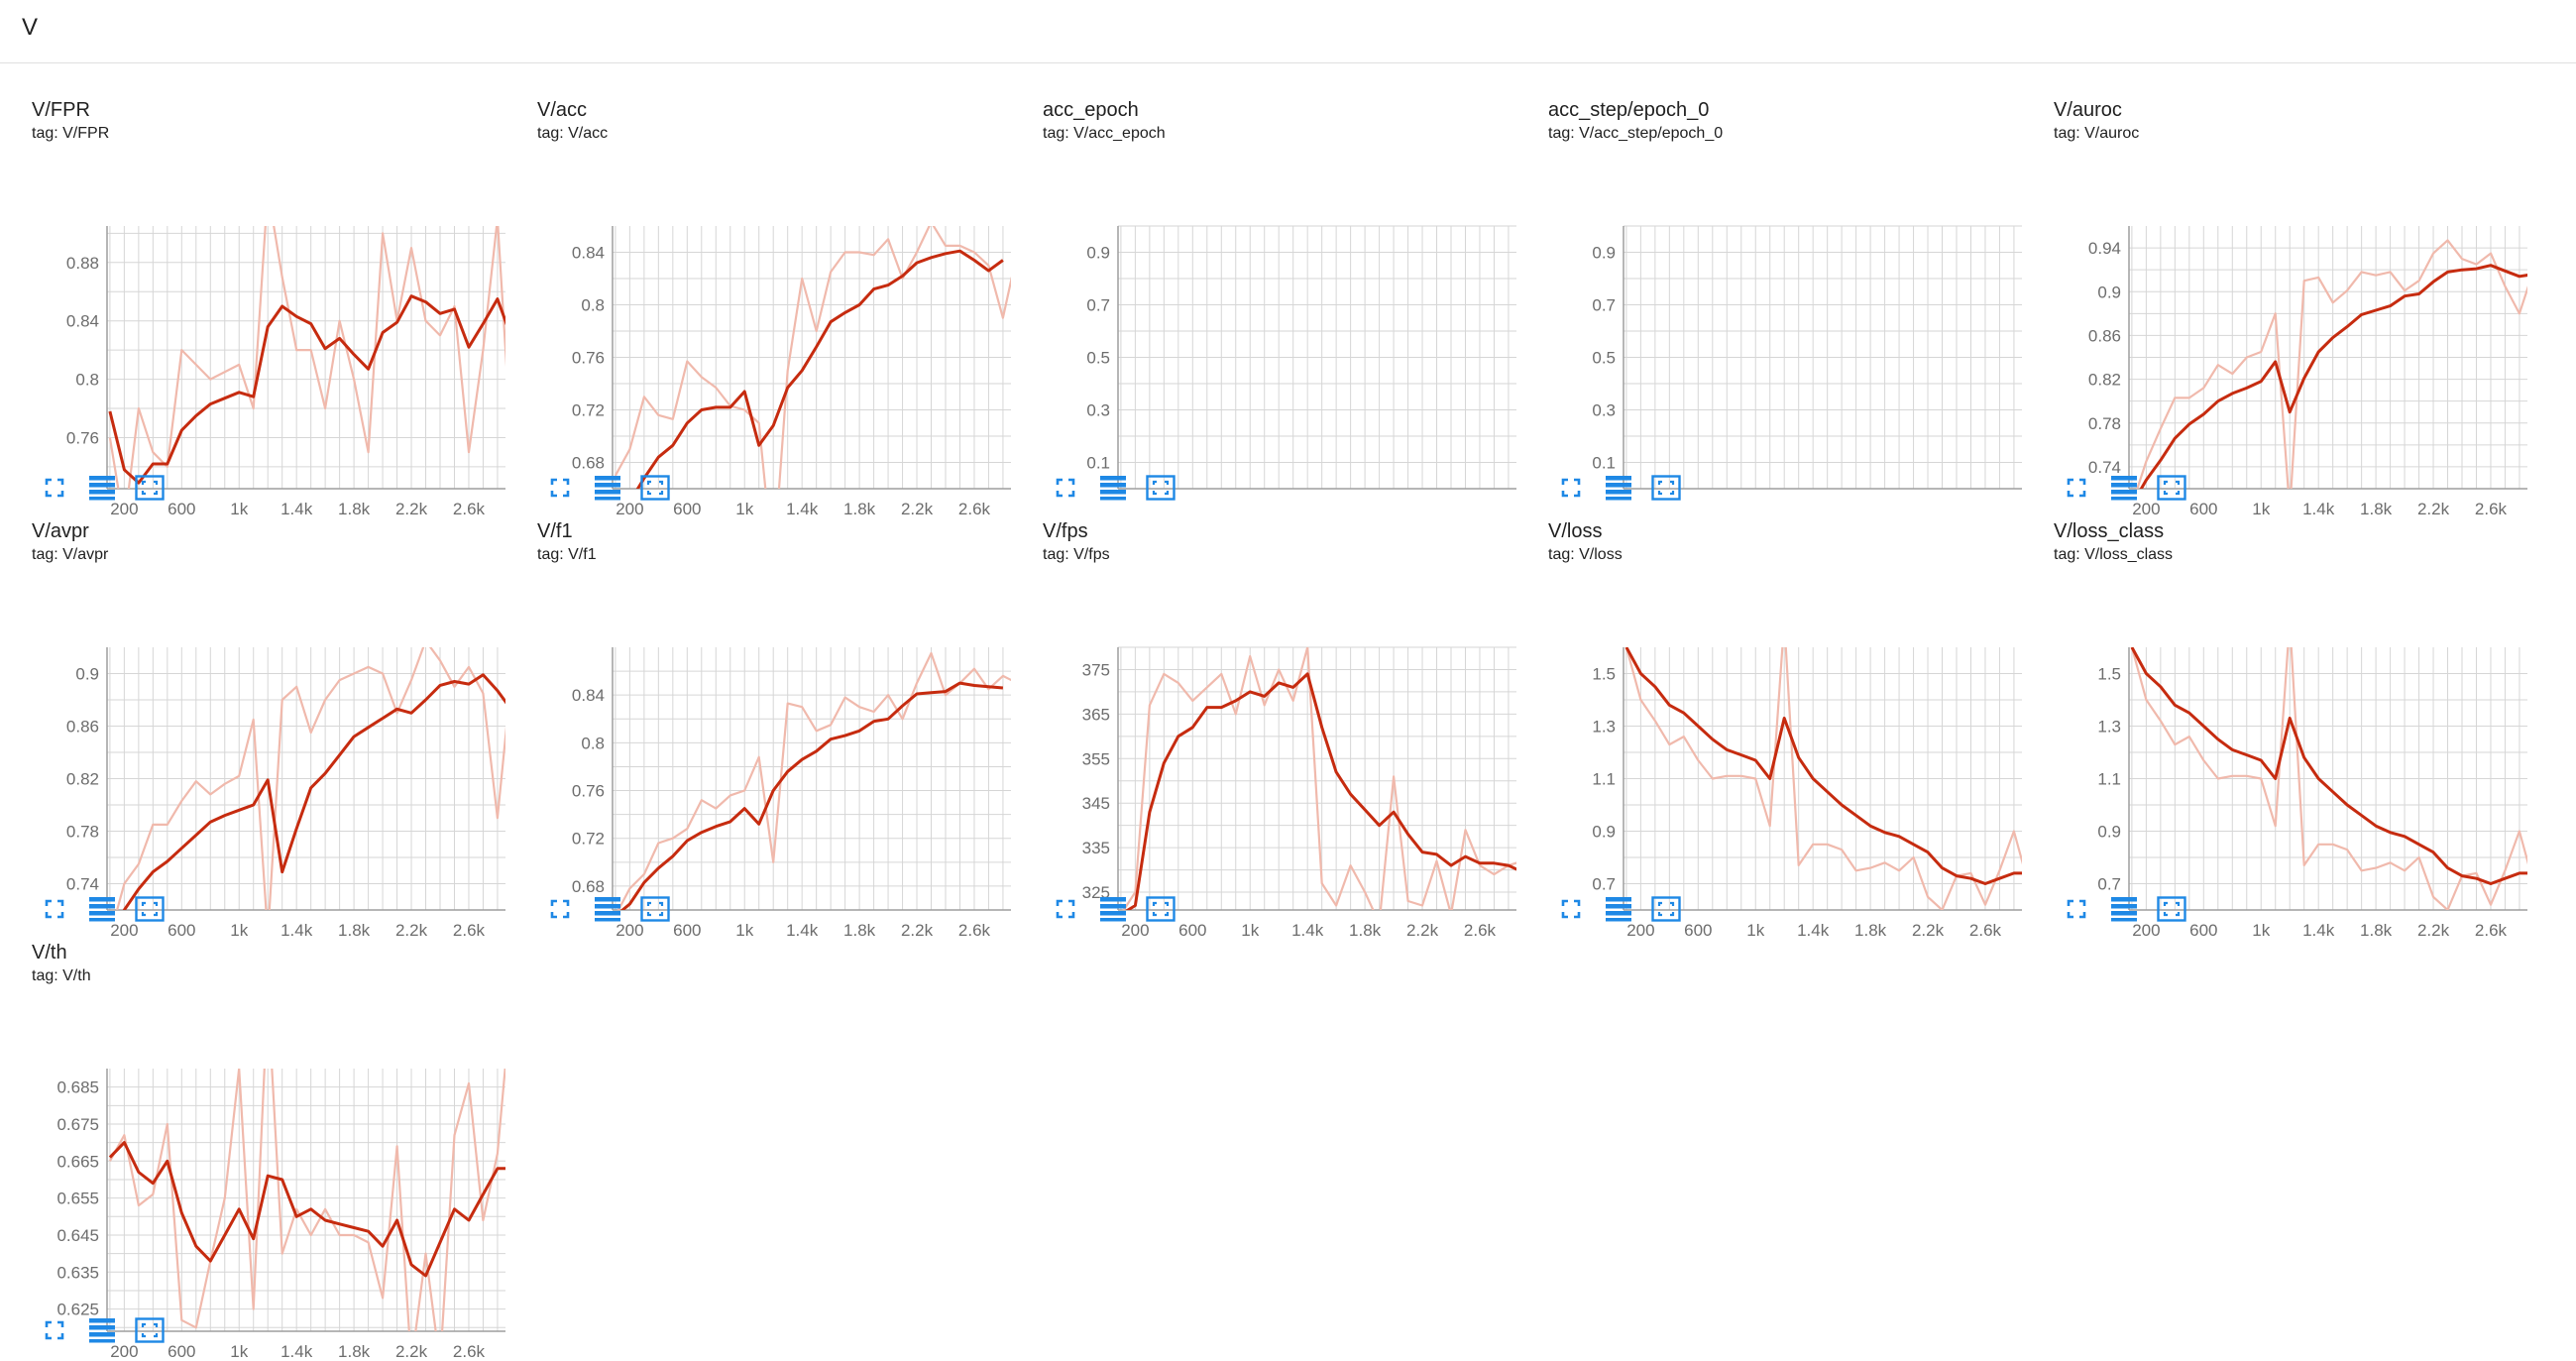  I want to click on chart-tag: tag: V/auroc, so click(2097, 133).